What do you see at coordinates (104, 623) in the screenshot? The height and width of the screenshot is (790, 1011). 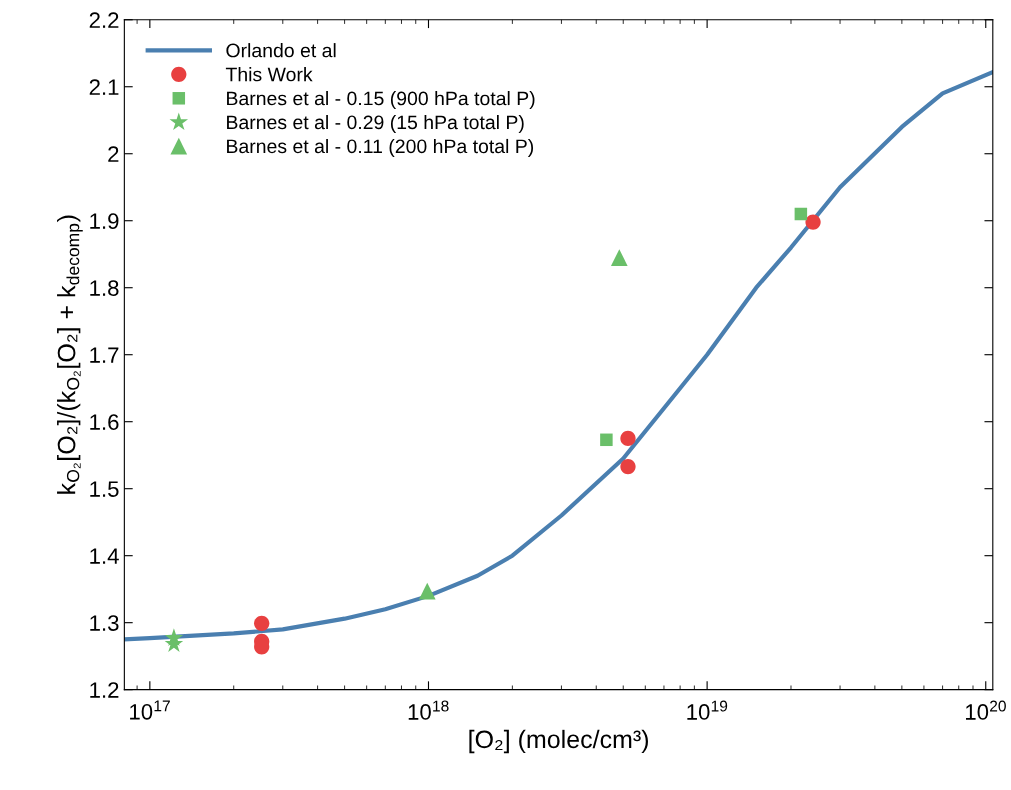 I see `y-tick-label: 1.3` at bounding box center [104, 623].